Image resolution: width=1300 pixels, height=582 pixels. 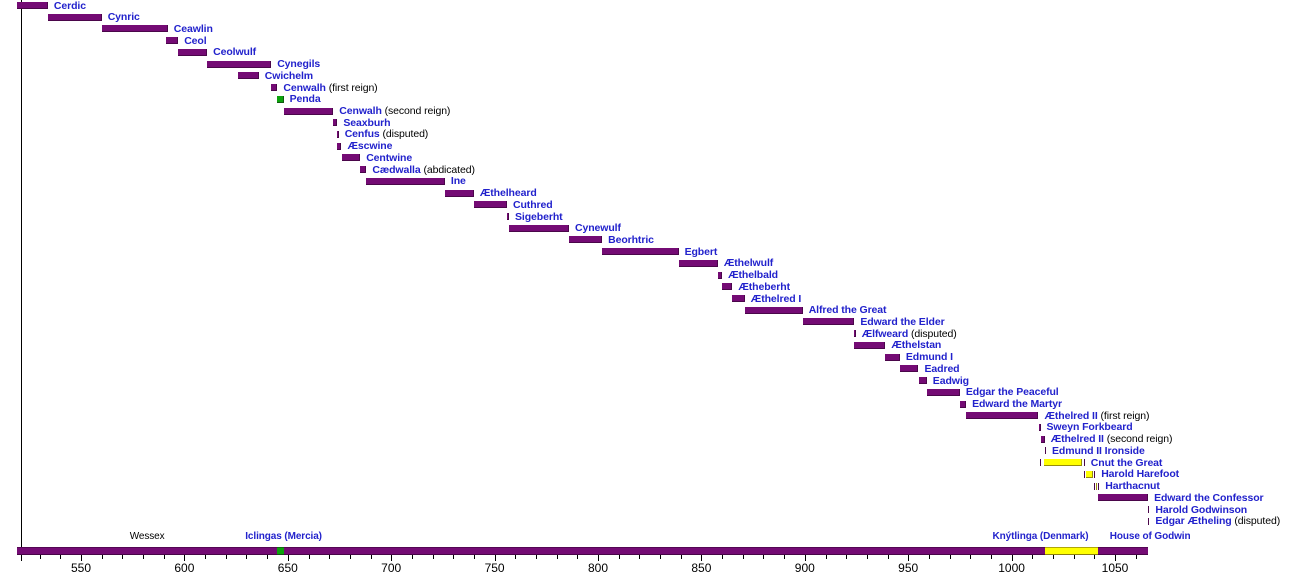 I want to click on king-label: Ine, so click(x=458, y=181).